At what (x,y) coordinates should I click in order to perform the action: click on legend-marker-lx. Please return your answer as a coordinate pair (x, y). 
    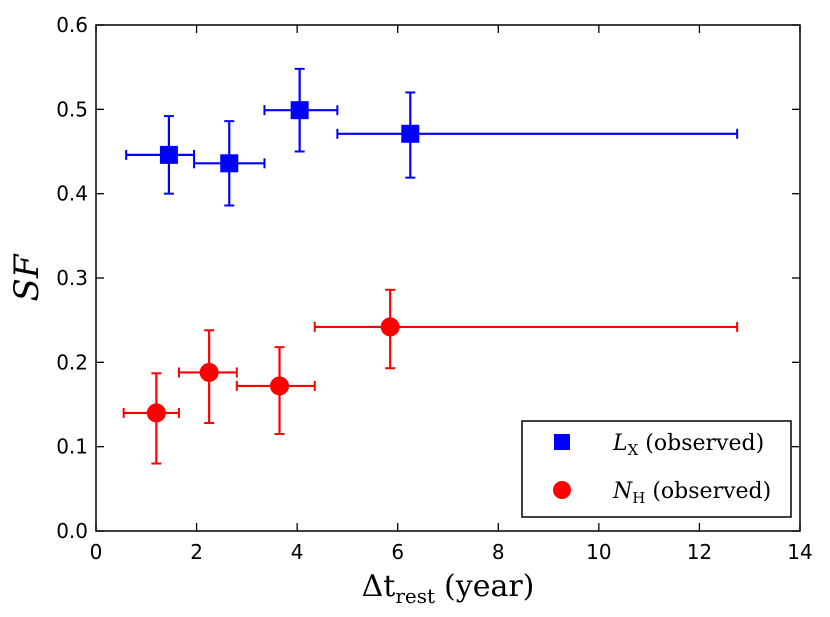
    Looking at the image, I should click on (562, 442).